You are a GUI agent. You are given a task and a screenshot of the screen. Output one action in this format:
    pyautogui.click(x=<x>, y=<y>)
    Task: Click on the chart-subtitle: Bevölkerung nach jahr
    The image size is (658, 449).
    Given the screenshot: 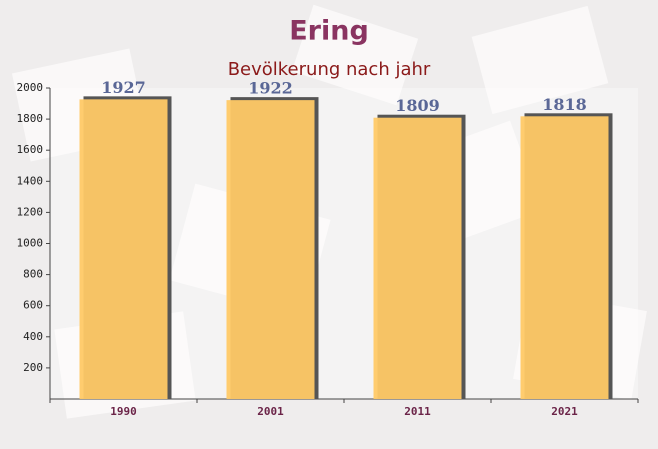 What is the action you would take?
    pyautogui.click(x=329, y=69)
    